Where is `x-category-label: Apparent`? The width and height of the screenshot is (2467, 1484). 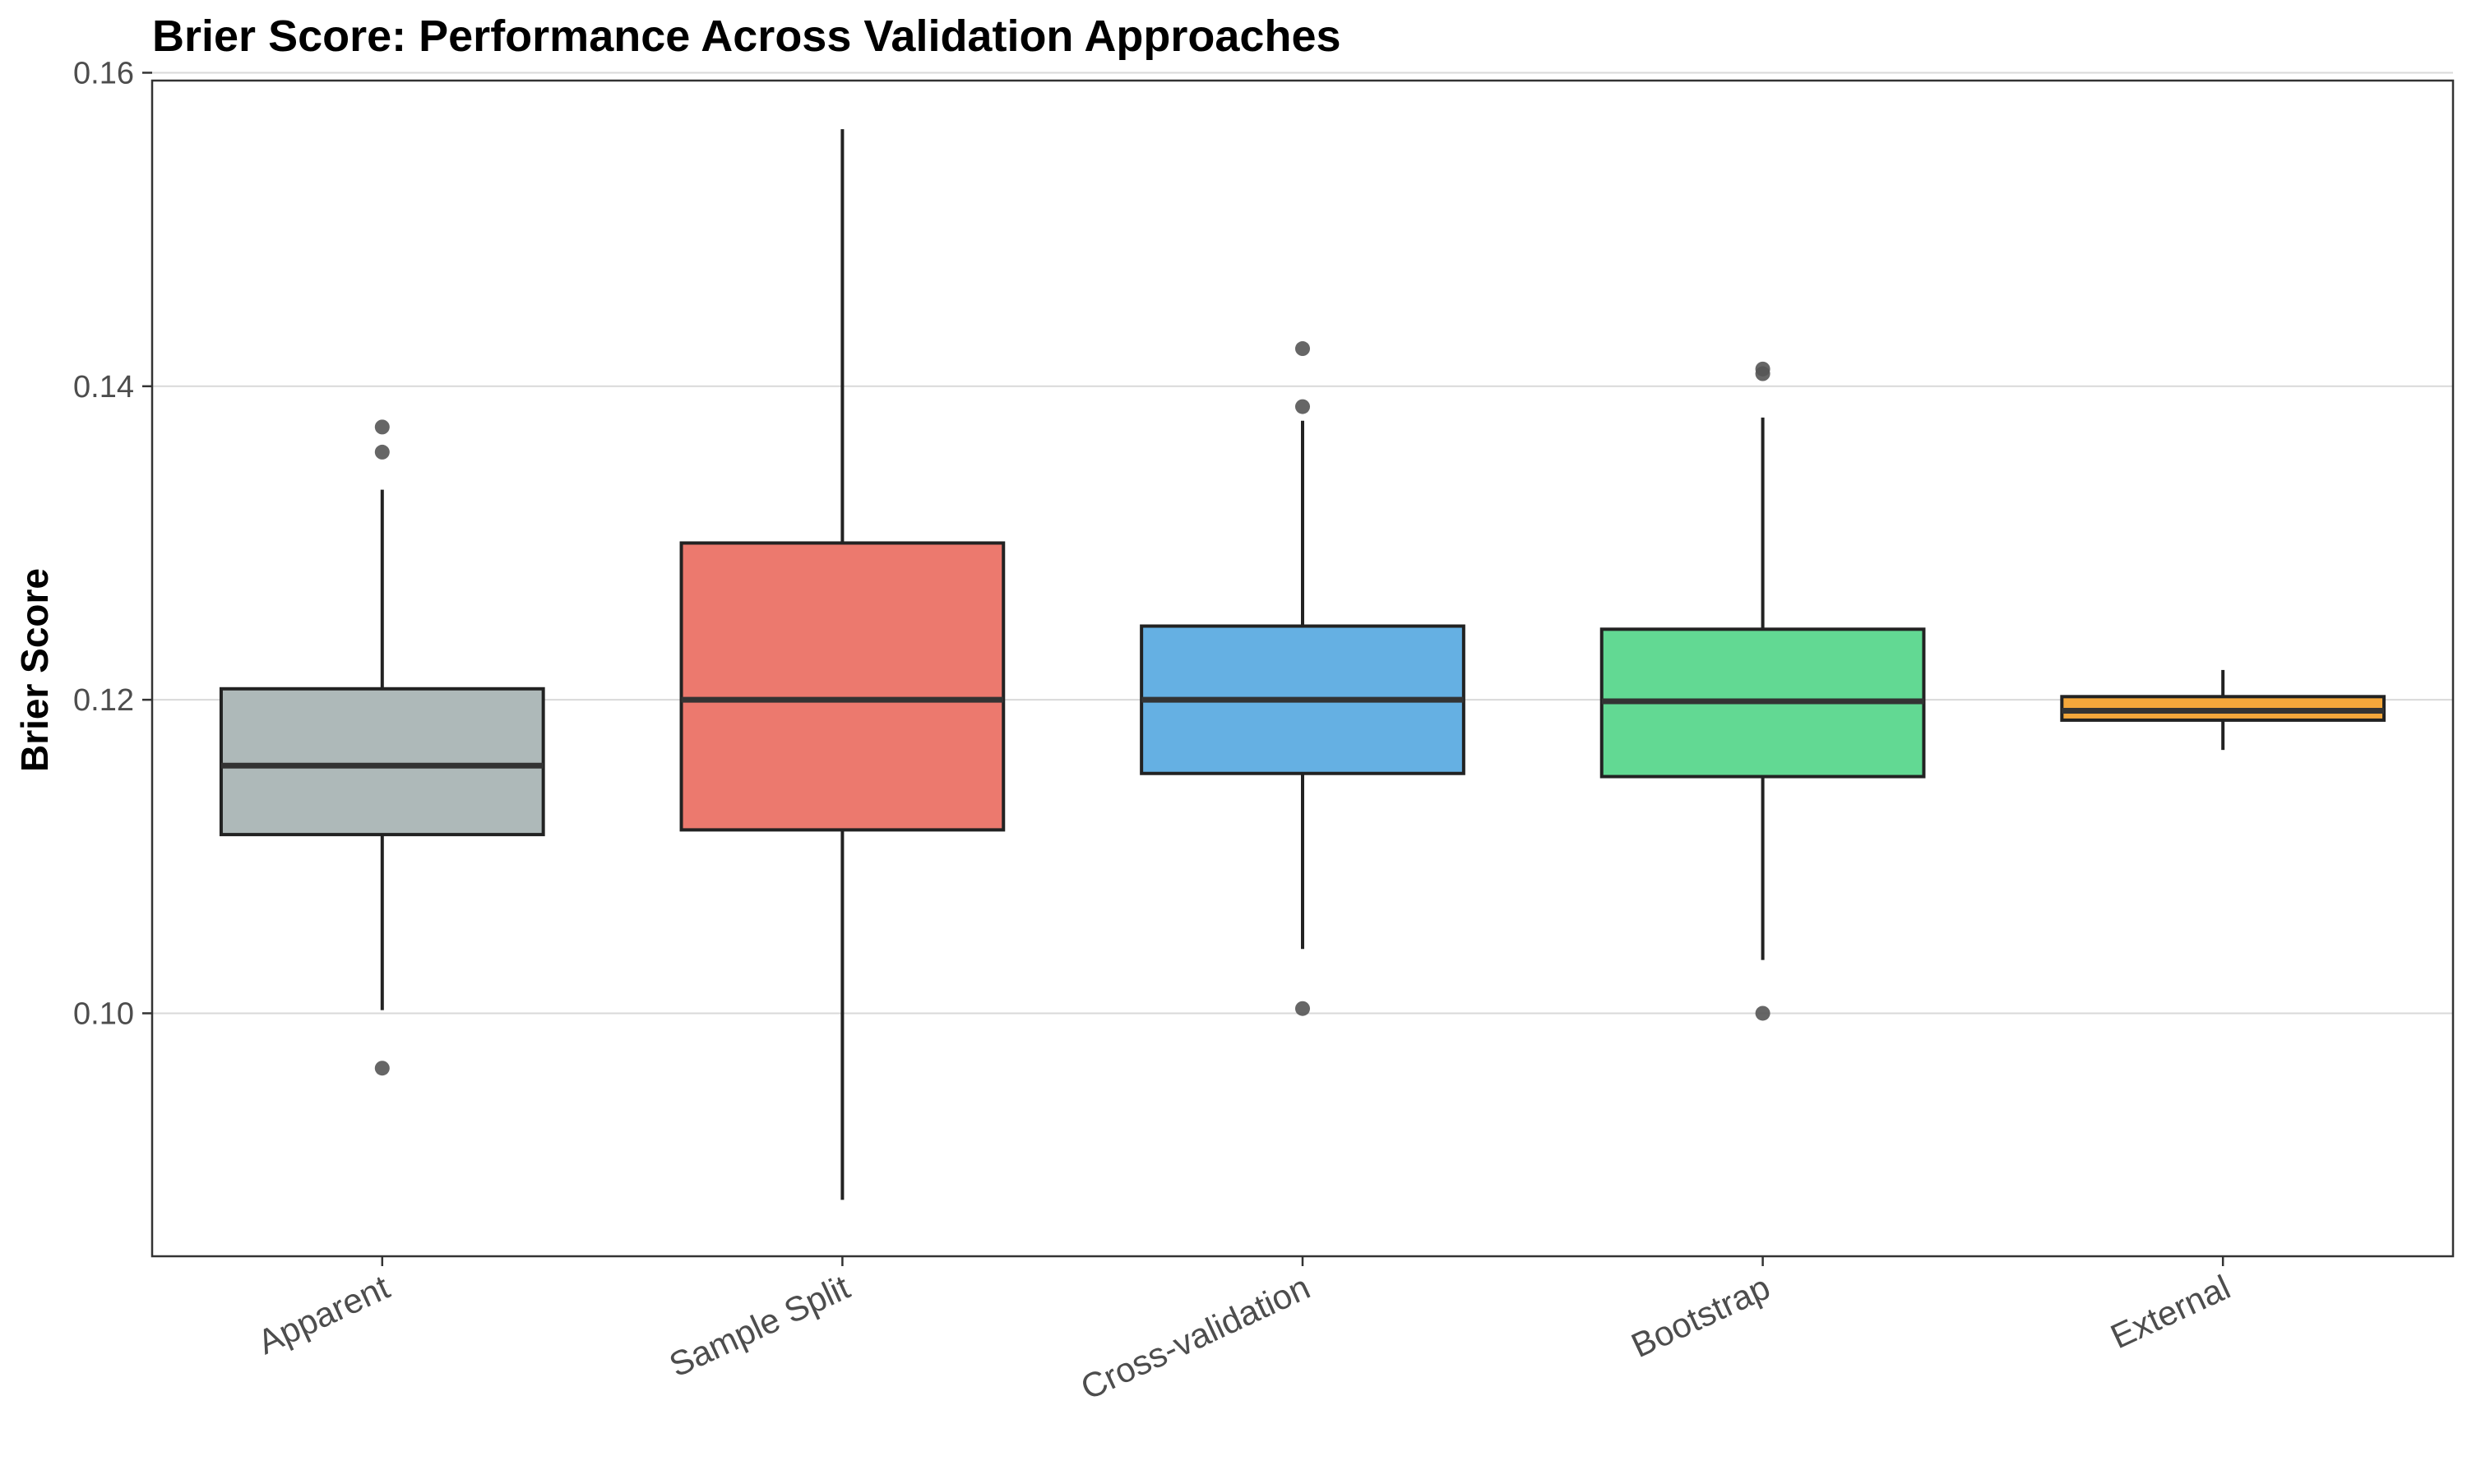 x-category-label: Apparent is located at coordinates (324, 1314).